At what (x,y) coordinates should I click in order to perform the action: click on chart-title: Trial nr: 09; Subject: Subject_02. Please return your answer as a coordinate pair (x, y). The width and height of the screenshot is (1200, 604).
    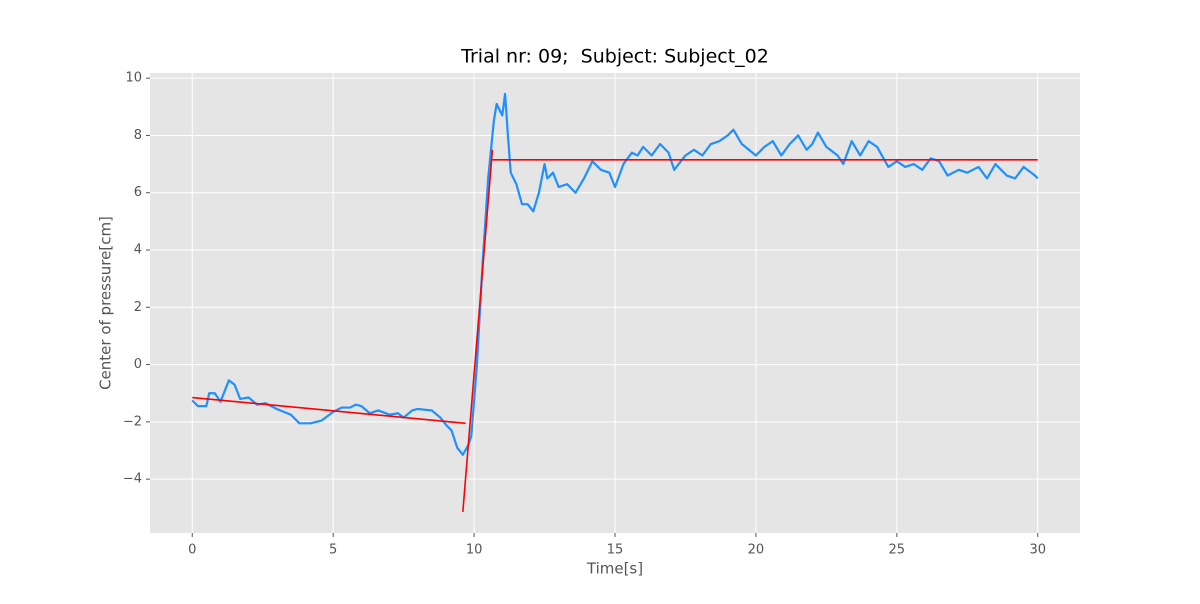
    Looking at the image, I should click on (614, 57).